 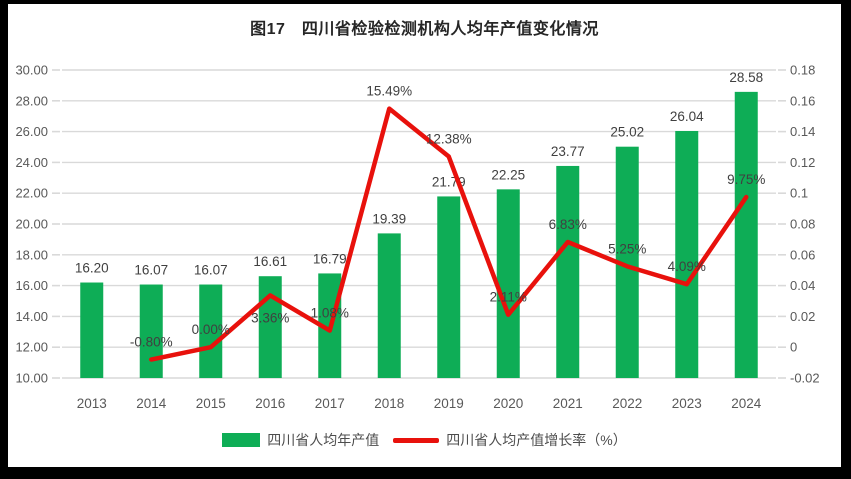 I want to click on legend-label-line-series: 四川省人均产值增长率（%）, so click(x=536, y=440).